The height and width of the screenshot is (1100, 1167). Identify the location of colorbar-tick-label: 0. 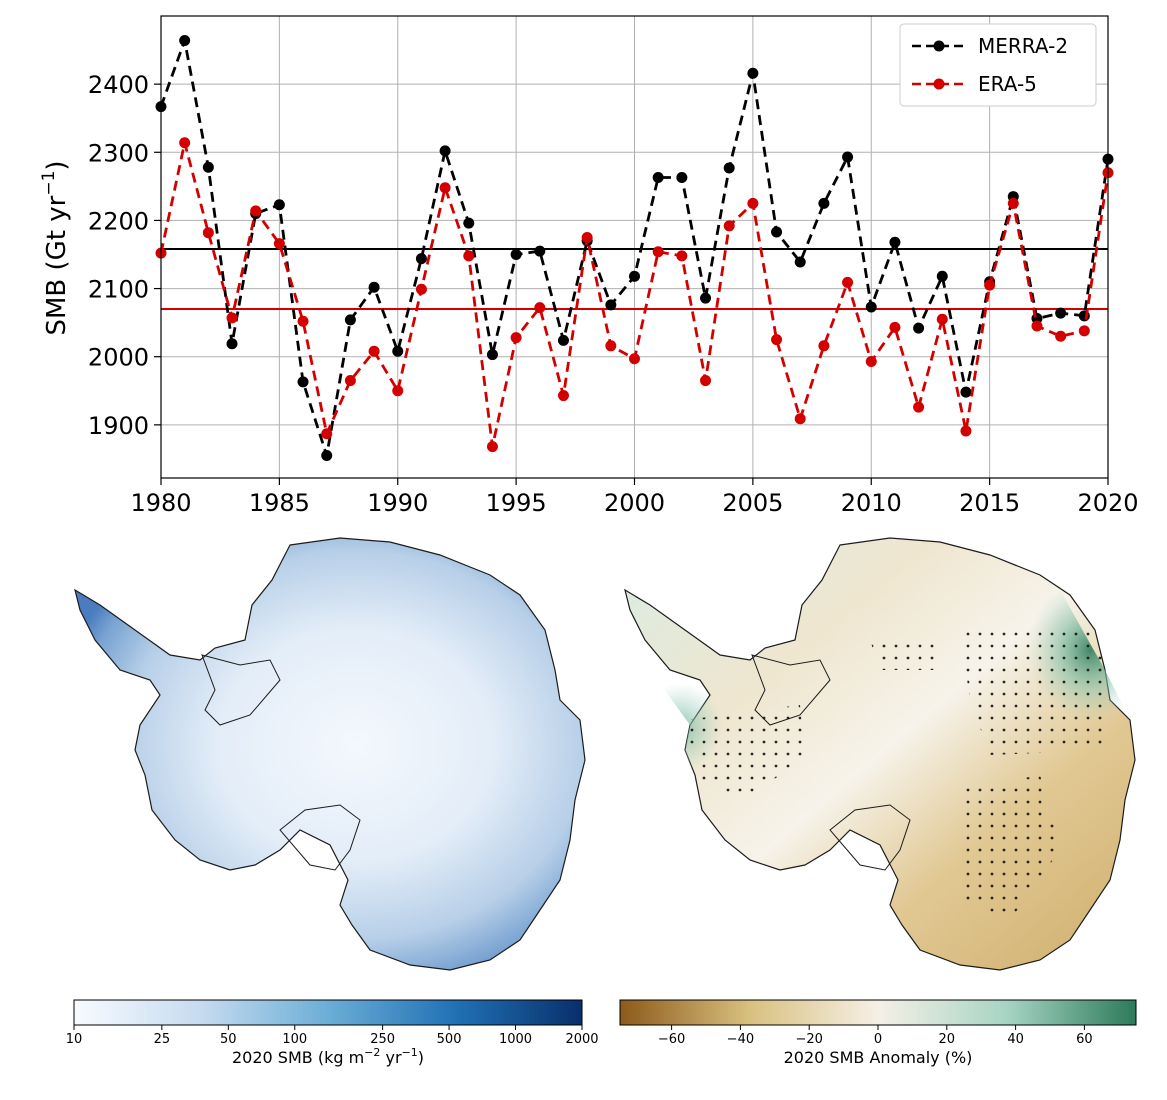
(878, 1039).